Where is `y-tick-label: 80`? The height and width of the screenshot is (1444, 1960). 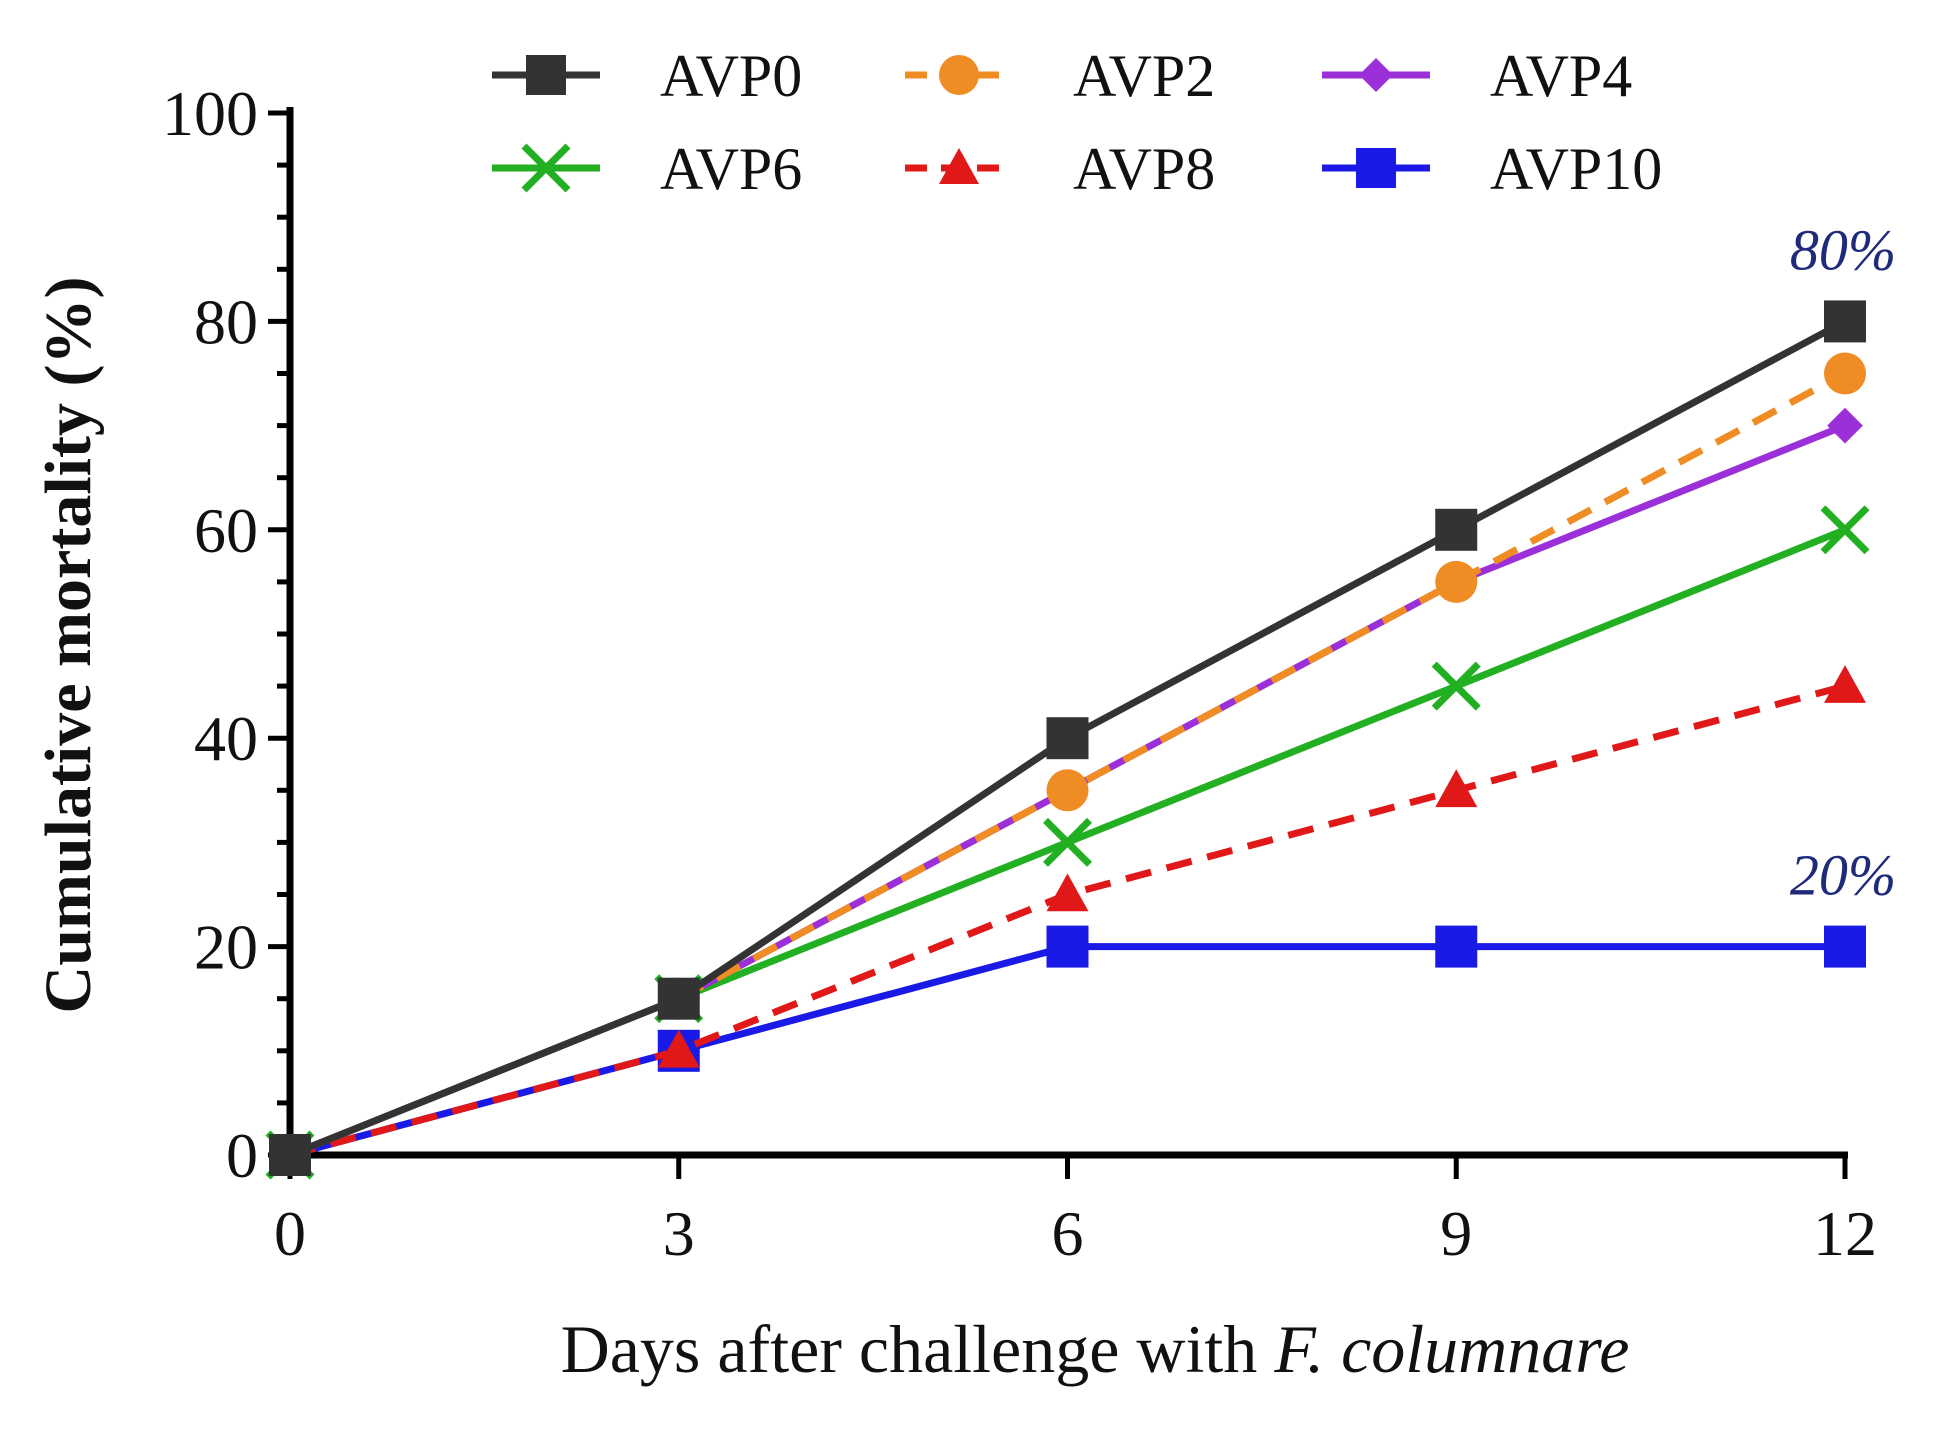 y-tick-label: 80 is located at coordinates (226, 321).